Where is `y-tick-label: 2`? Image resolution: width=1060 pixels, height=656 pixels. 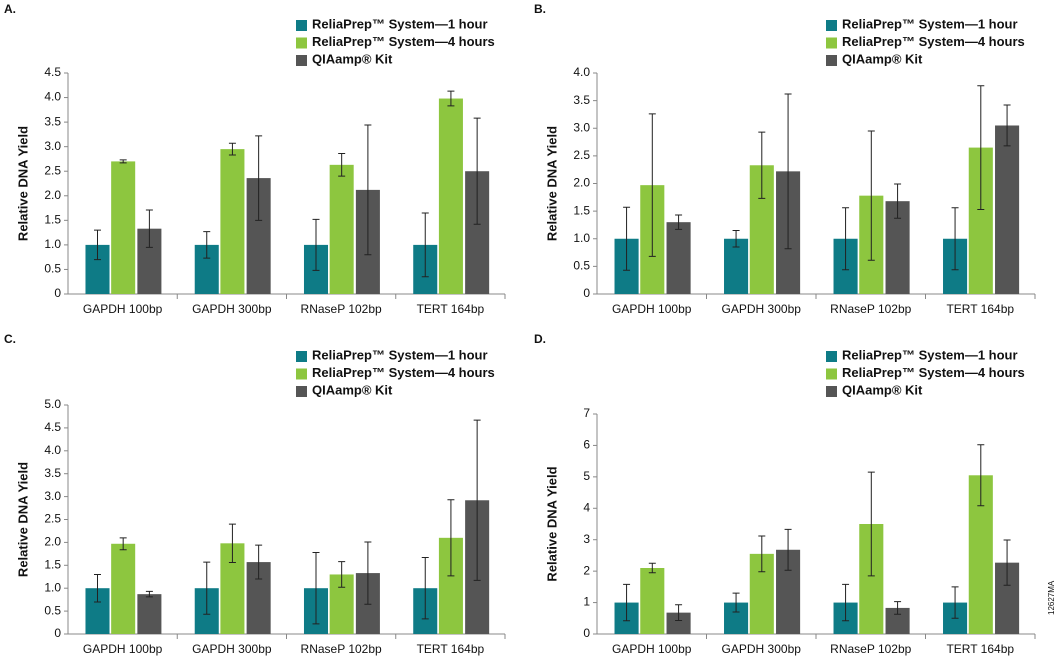 y-tick-label: 2 is located at coordinates (586, 570).